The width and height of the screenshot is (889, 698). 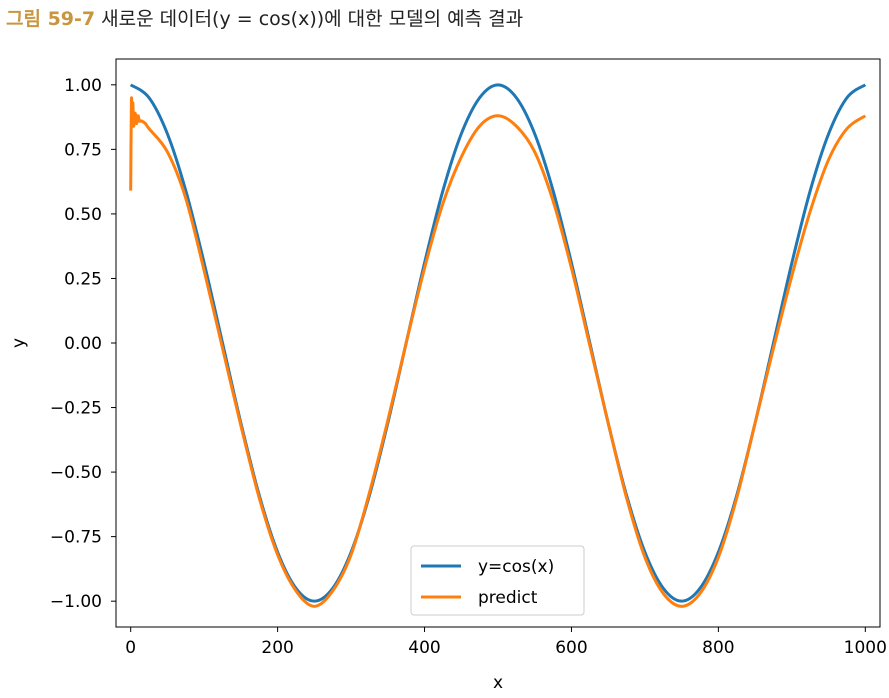 What do you see at coordinates (498, 683) in the screenshot?
I see `x-axis-label: x` at bounding box center [498, 683].